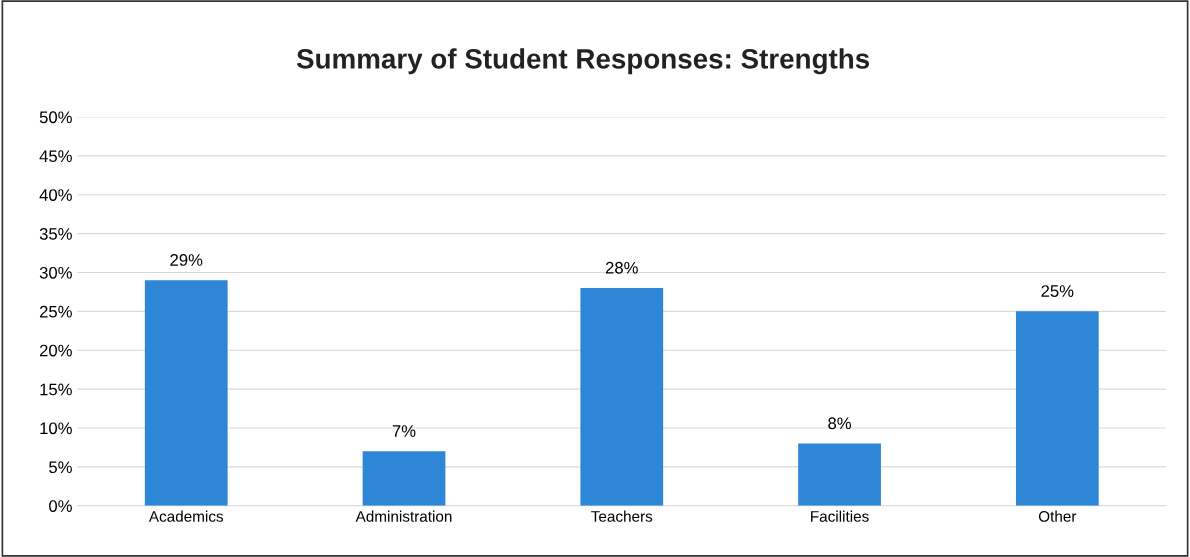  Describe the element at coordinates (1057, 291) in the screenshot. I see `data-label: 25%` at that location.